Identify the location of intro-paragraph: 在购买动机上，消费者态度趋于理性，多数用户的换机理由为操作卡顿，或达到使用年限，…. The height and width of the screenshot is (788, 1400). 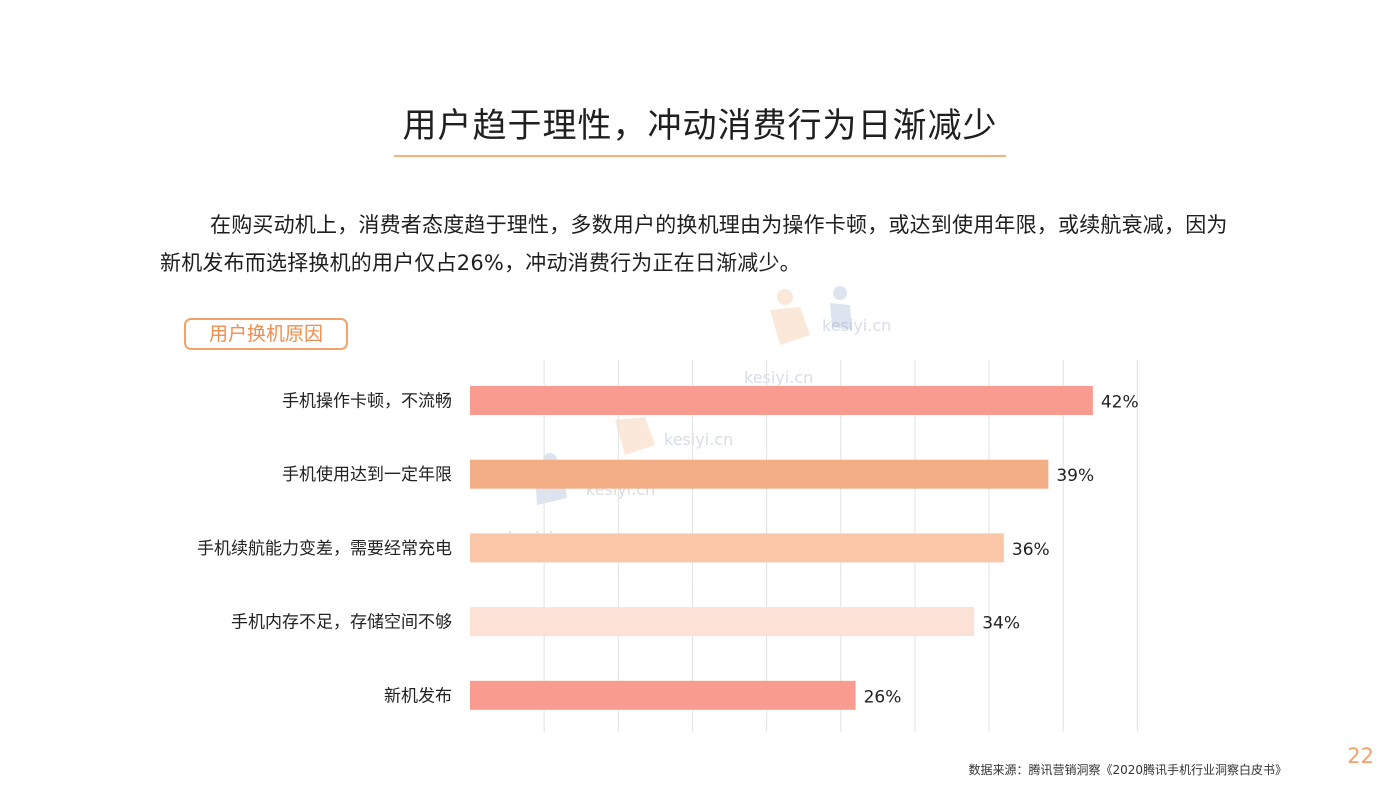
(694, 244).